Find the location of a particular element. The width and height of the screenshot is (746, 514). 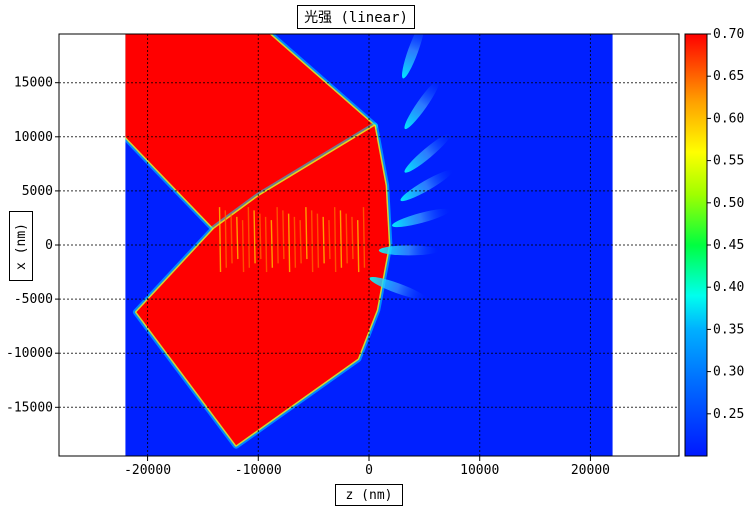

y-tick-label: -10000 is located at coordinates (29, 353).